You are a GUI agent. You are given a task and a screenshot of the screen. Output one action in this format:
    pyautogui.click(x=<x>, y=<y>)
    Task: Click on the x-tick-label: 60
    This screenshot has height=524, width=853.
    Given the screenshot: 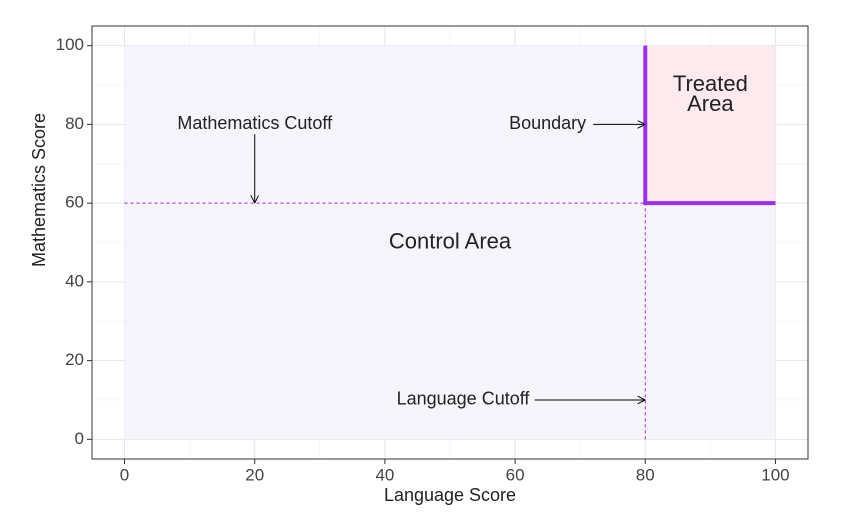 What is the action you would take?
    pyautogui.click(x=515, y=474)
    